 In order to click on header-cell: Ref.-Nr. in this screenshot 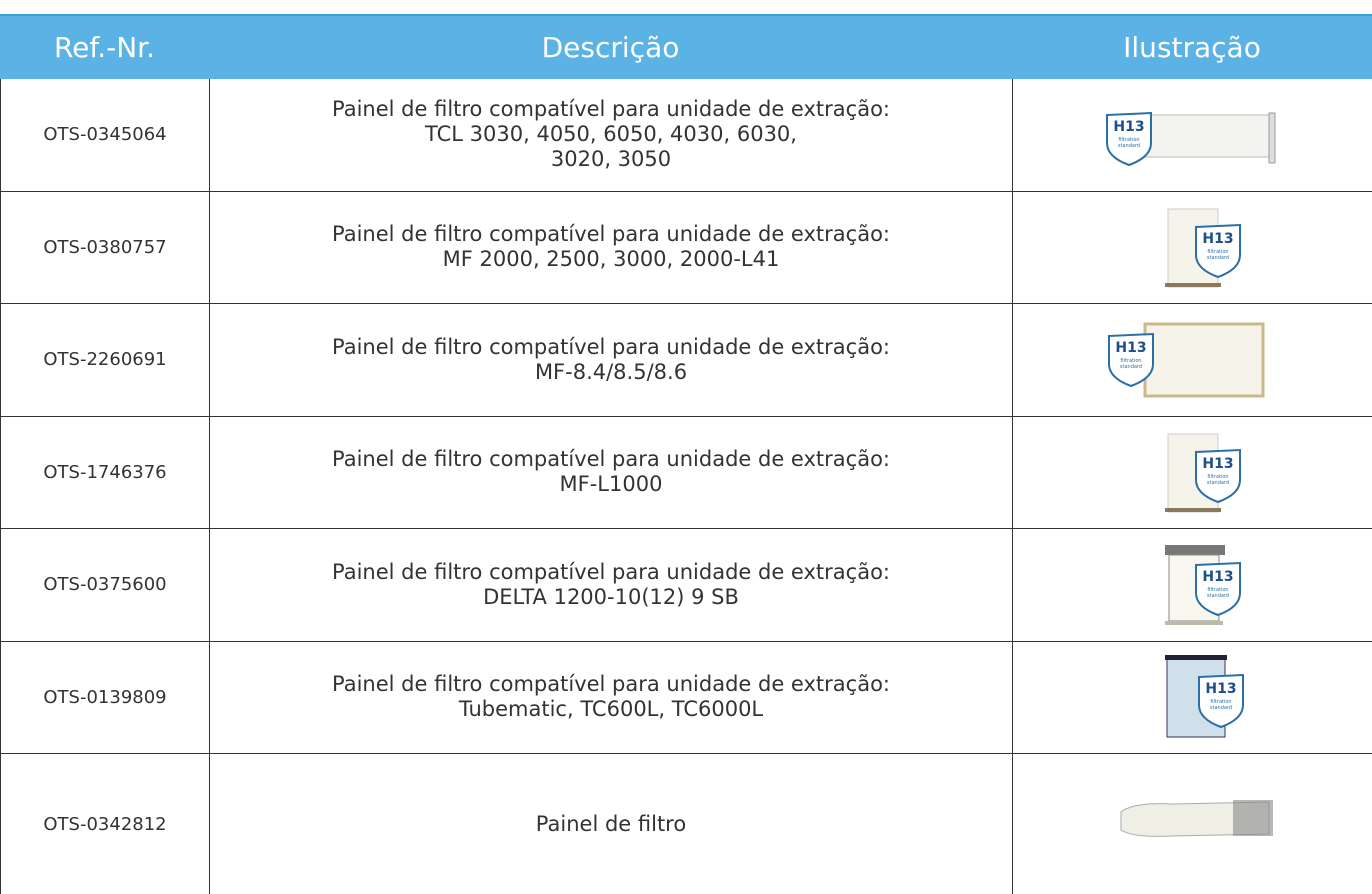, I will do `click(104, 46)`.